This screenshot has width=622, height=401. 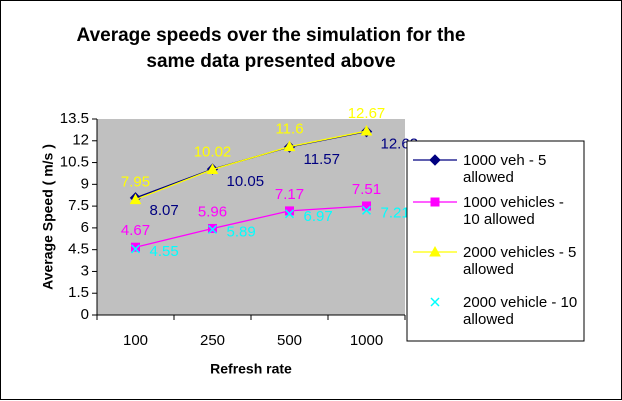 What do you see at coordinates (367, 113) in the screenshot?
I see `data-label: 12.67` at bounding box center [367, 113].